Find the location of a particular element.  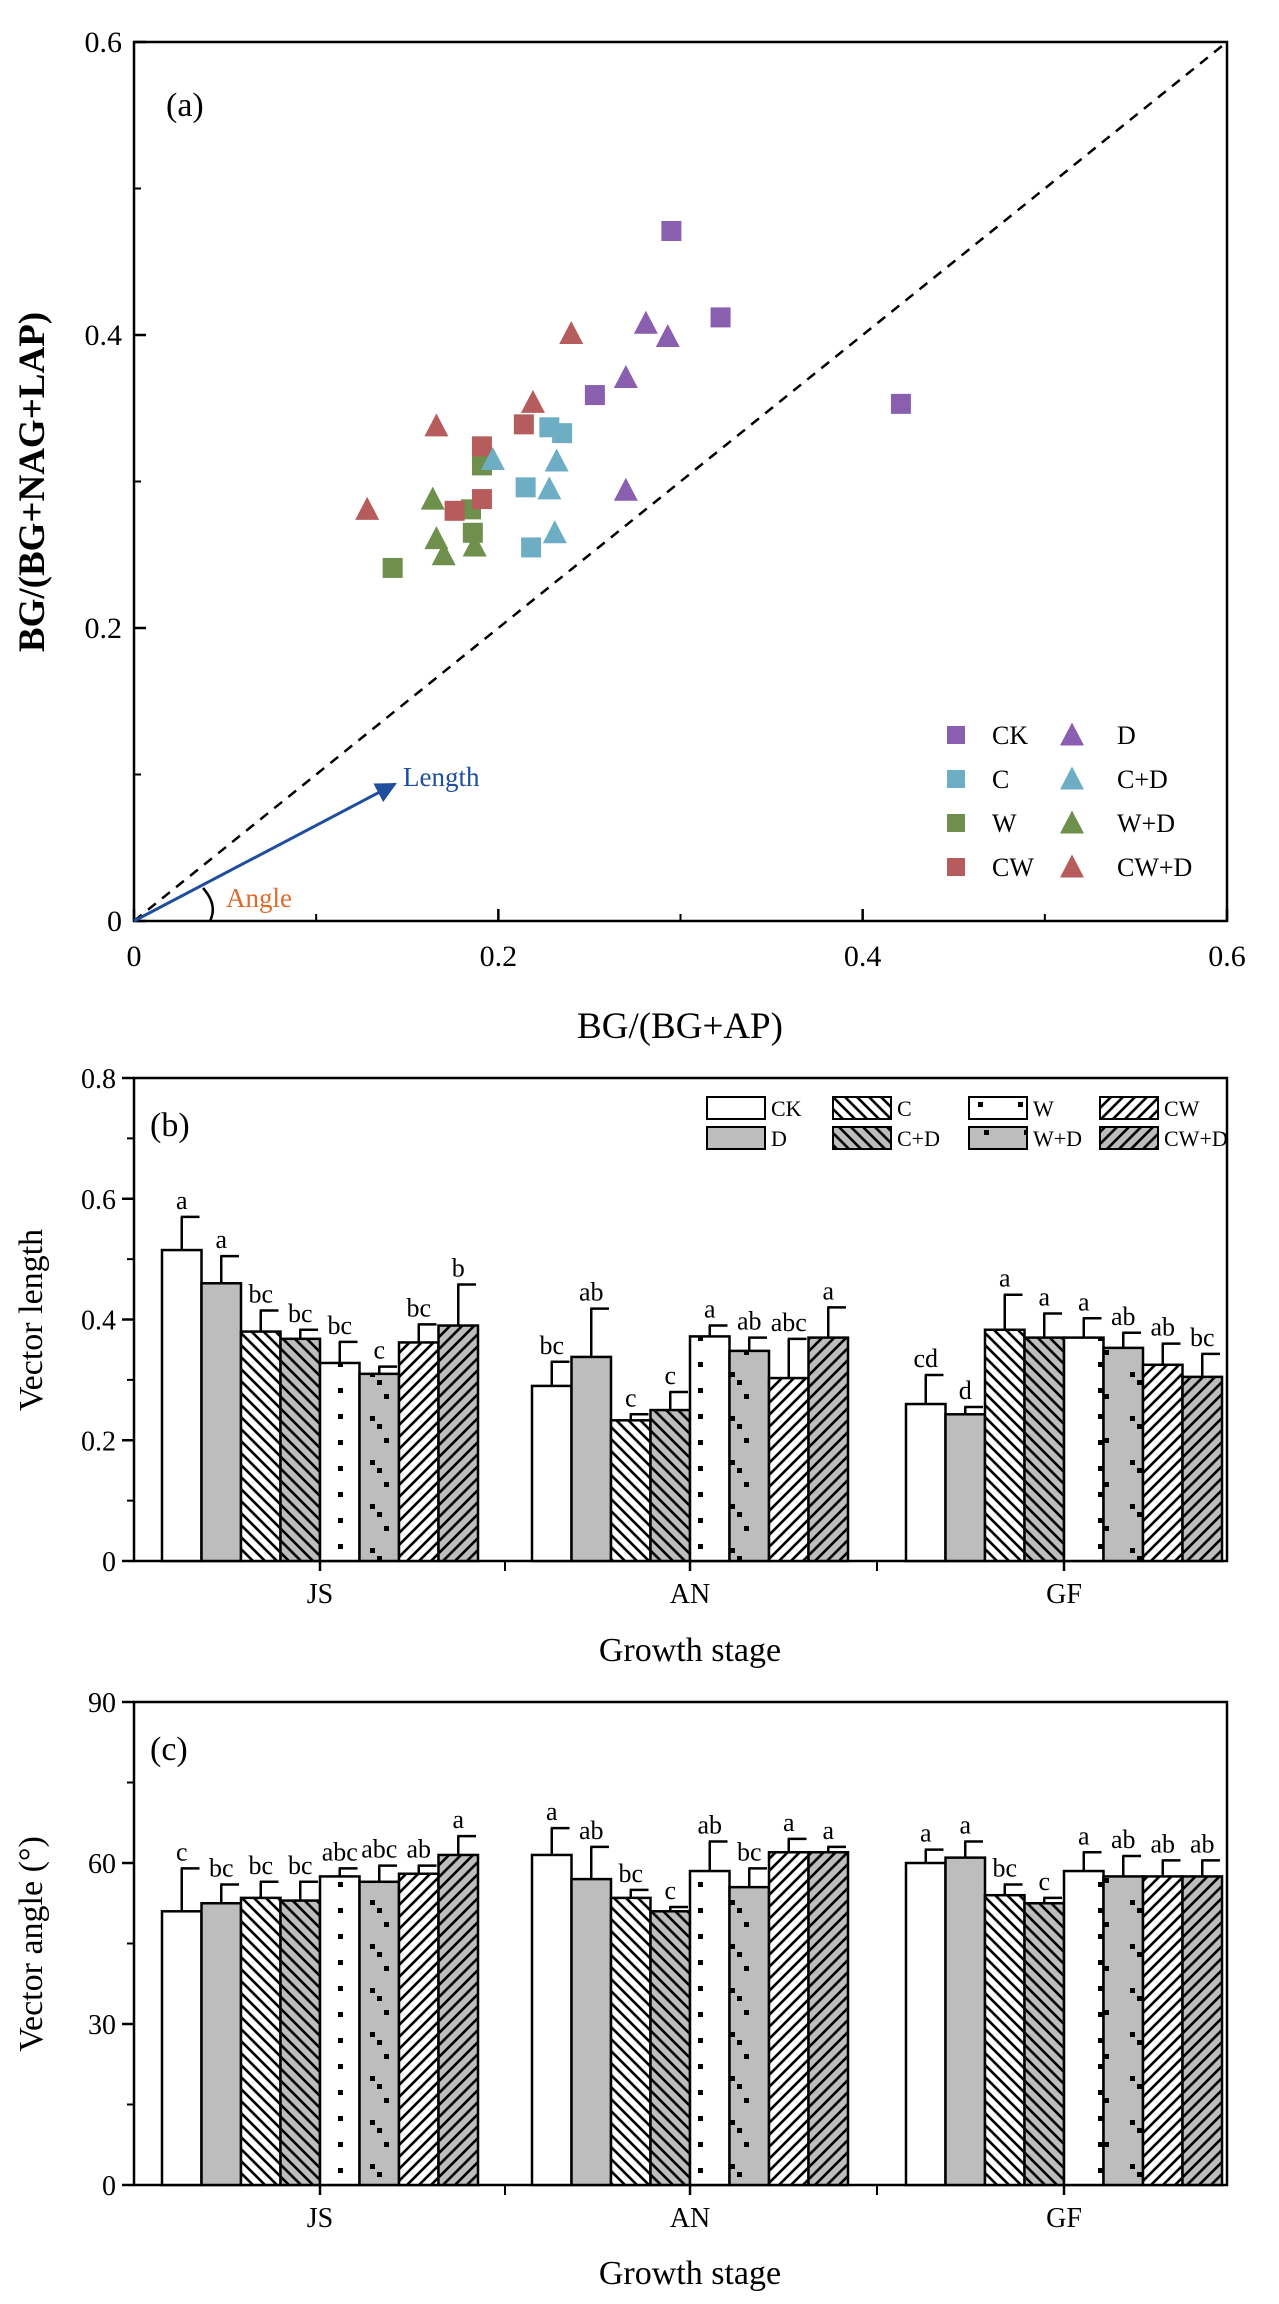

significance-letter-cw-js: ab is located at coordinates (418, 1849).